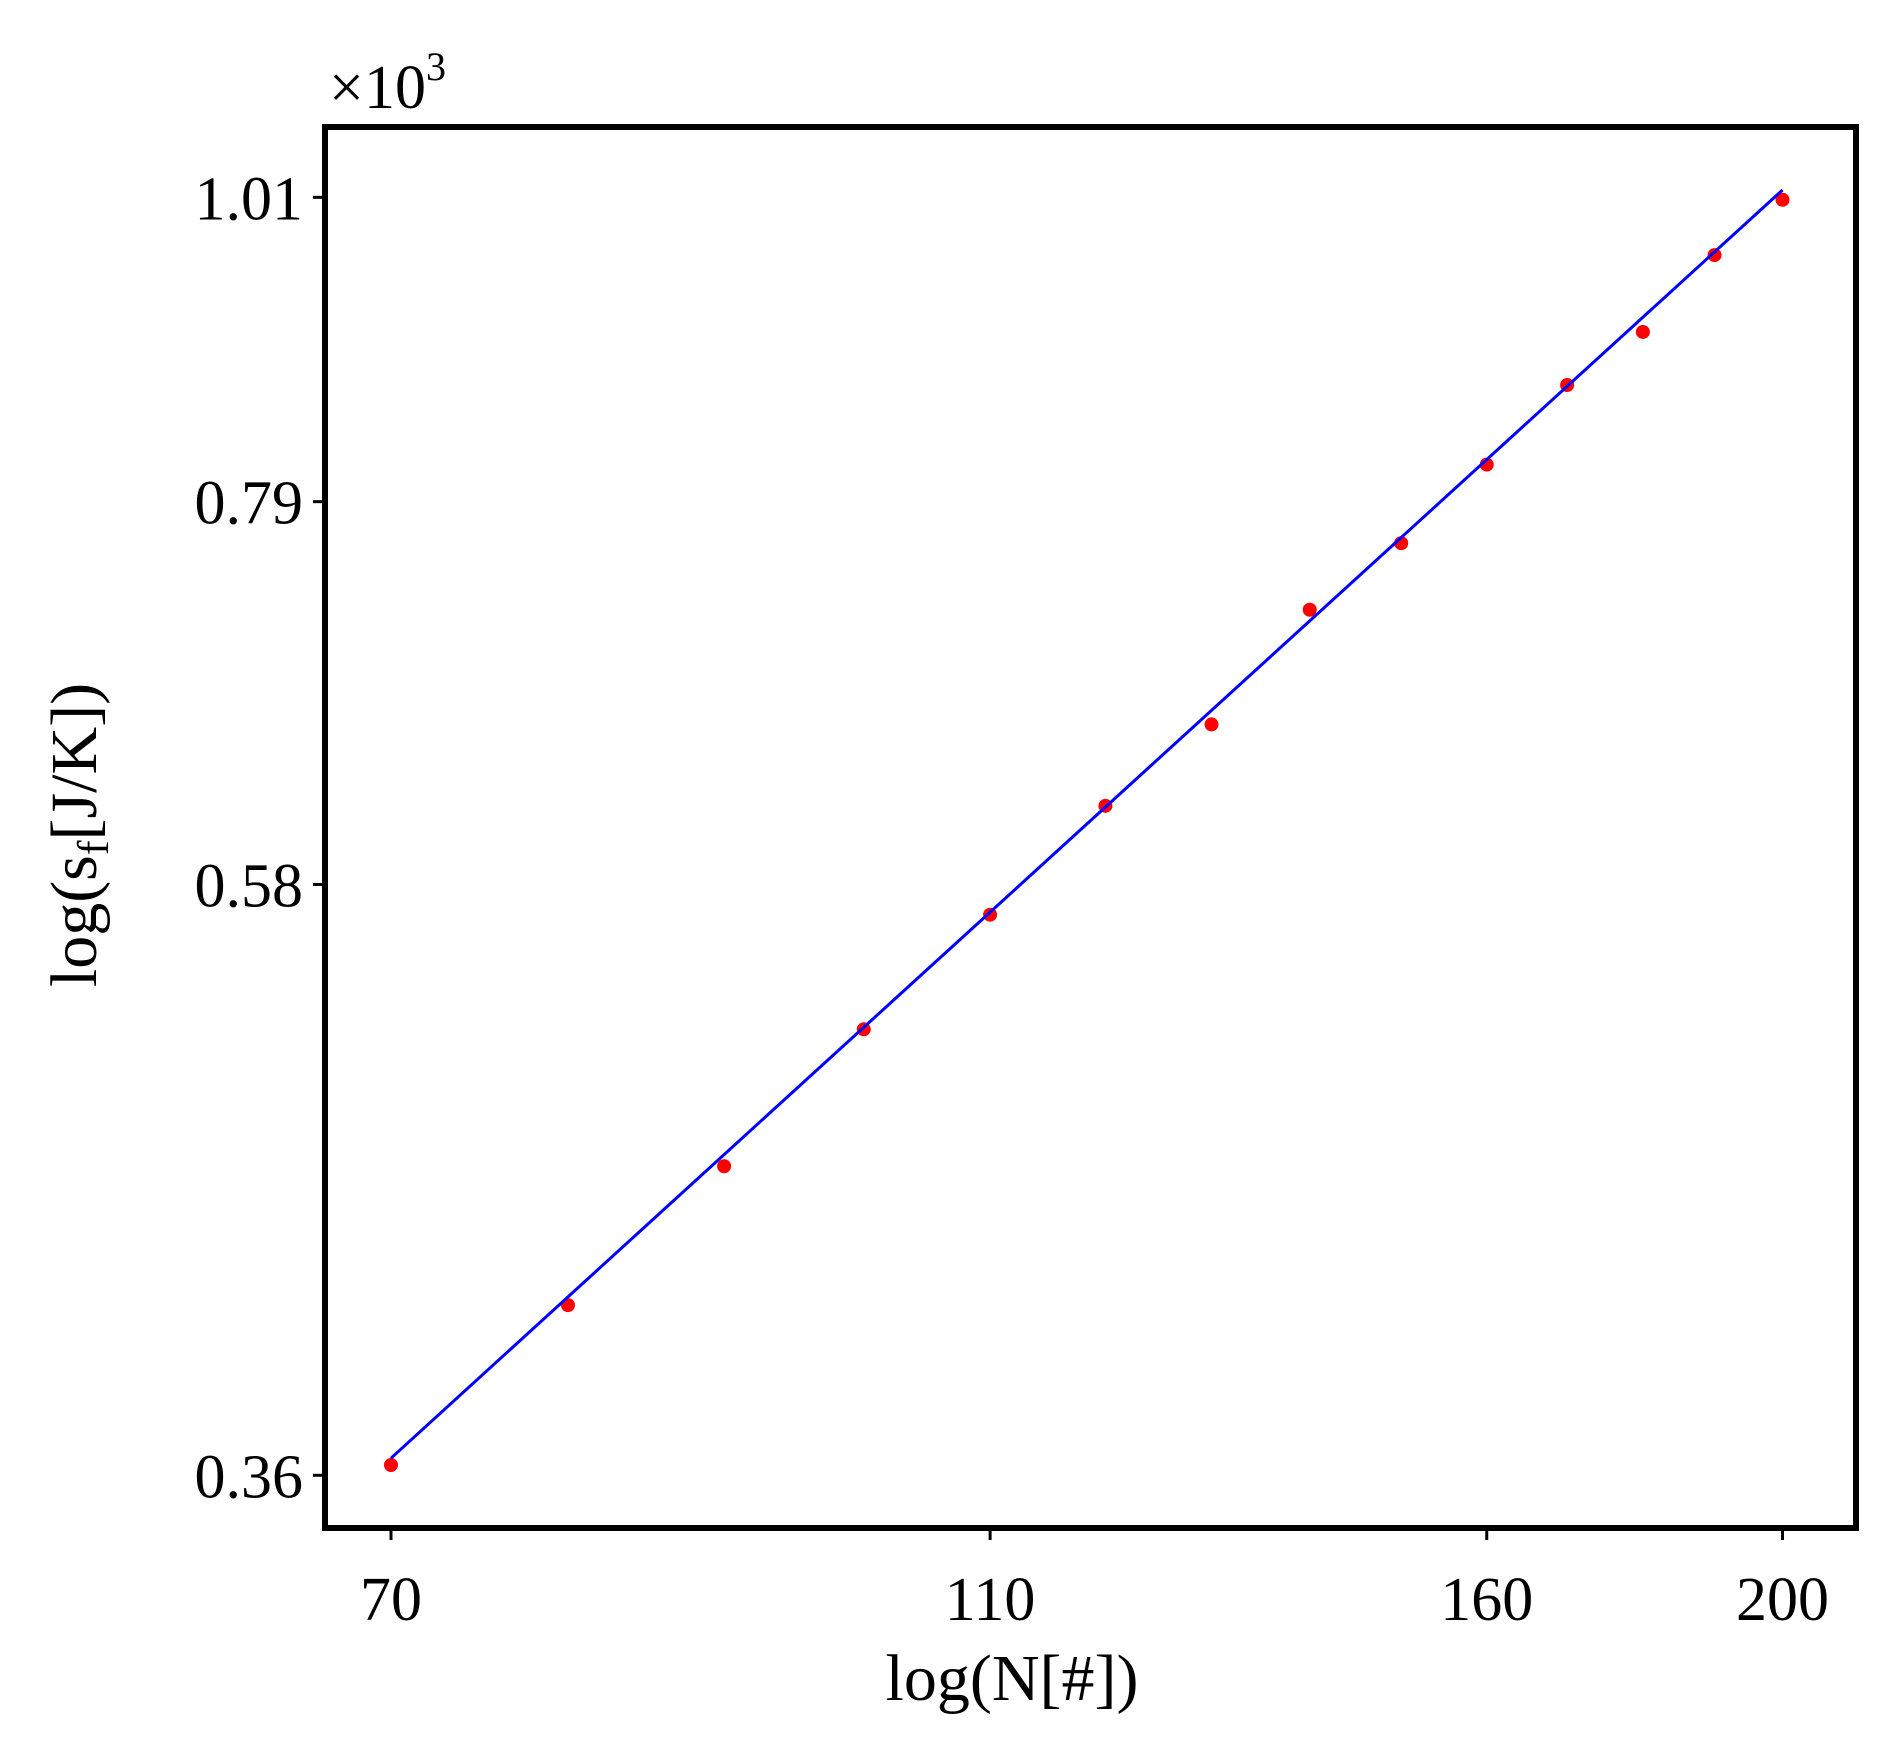 The image size is (1889, 1752). I want to click on x-tick-label: 110, so click(990, 1600).